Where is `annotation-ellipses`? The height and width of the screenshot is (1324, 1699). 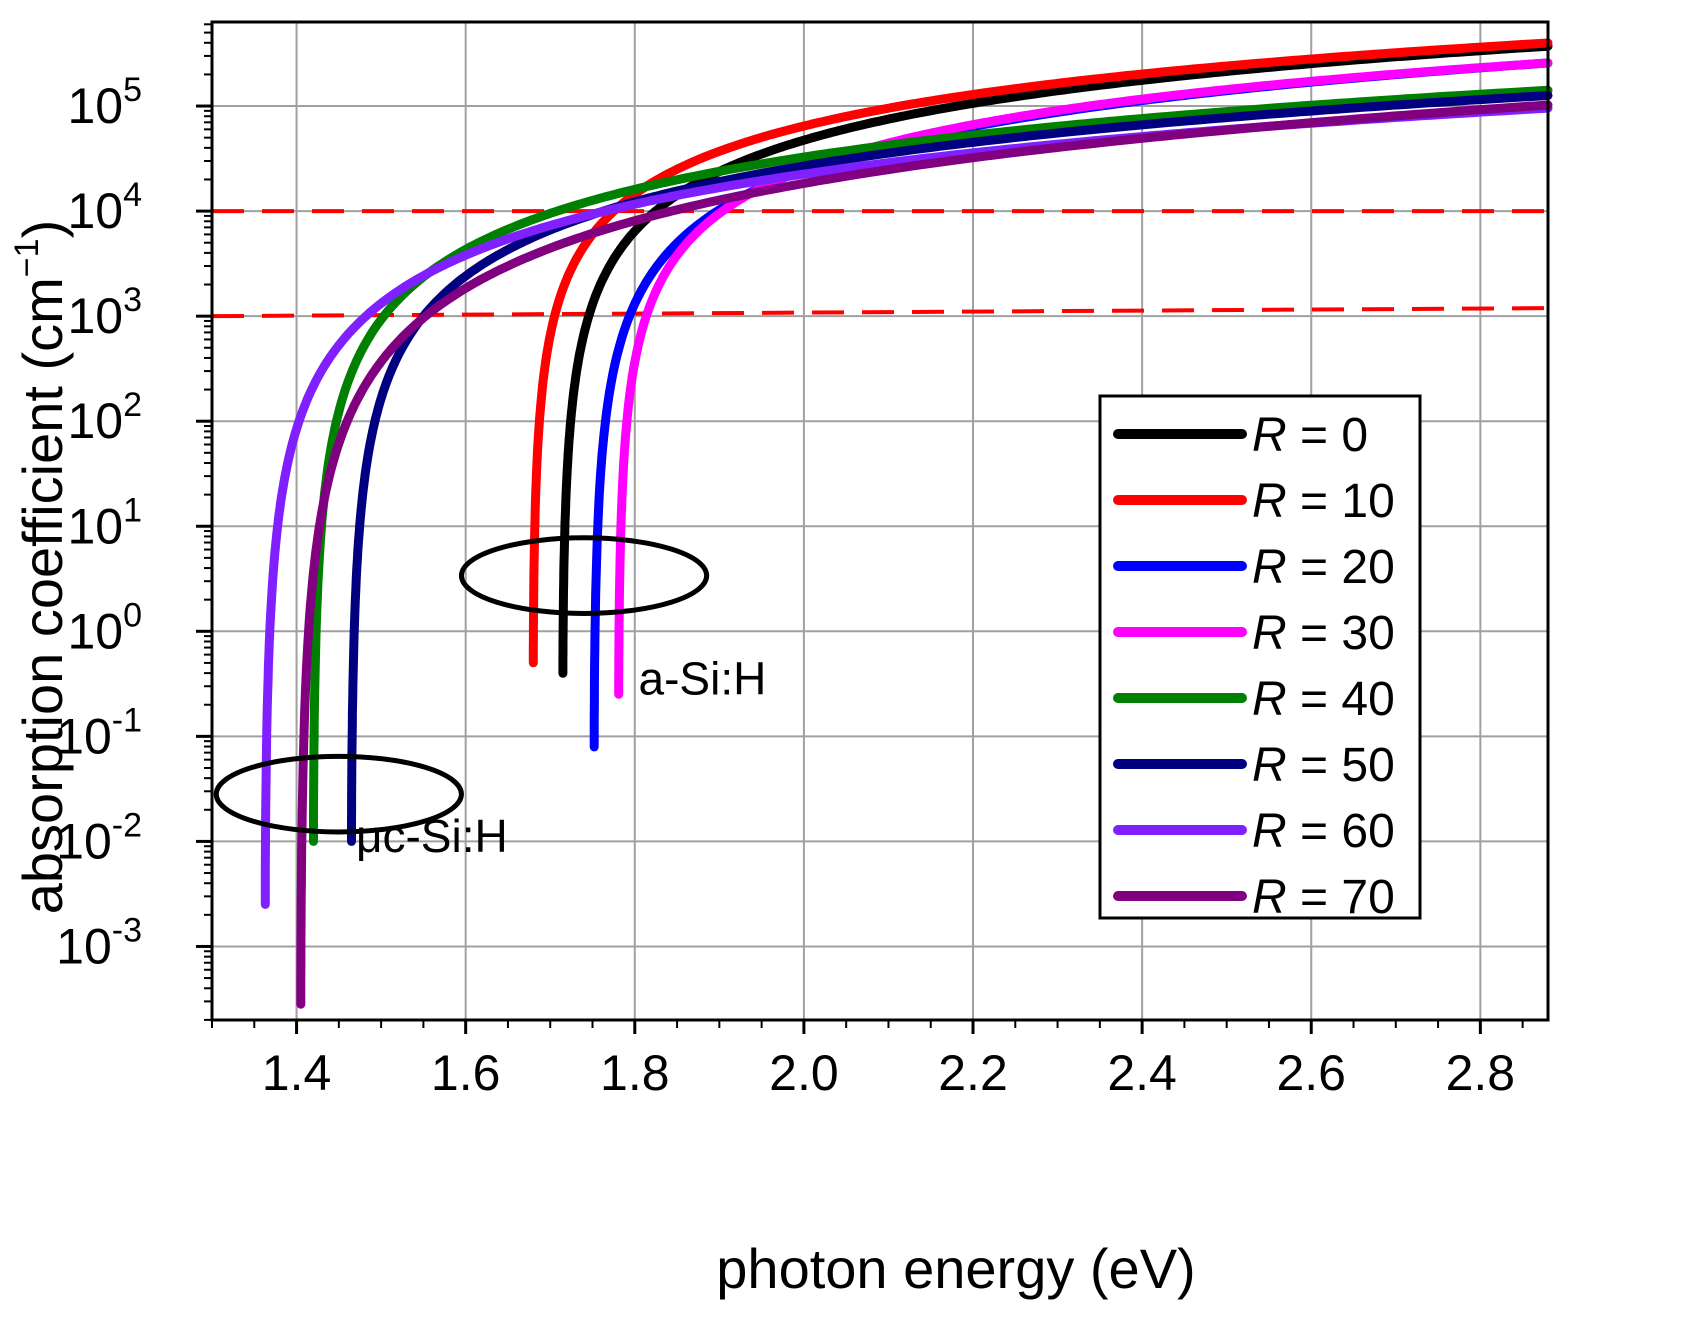 annotation-ellipses is located at coordinates (461, 685).